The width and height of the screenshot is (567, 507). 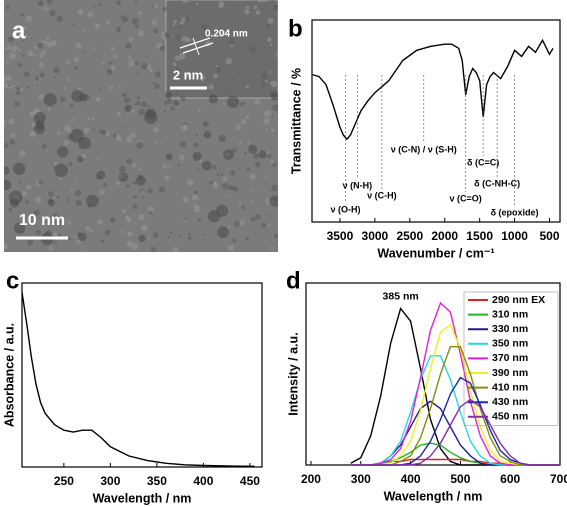 What do you see at coordinates (515, 212) in the screenshot?
I see `annotation: δ (epoxide)` at bounding box center [515, 212].